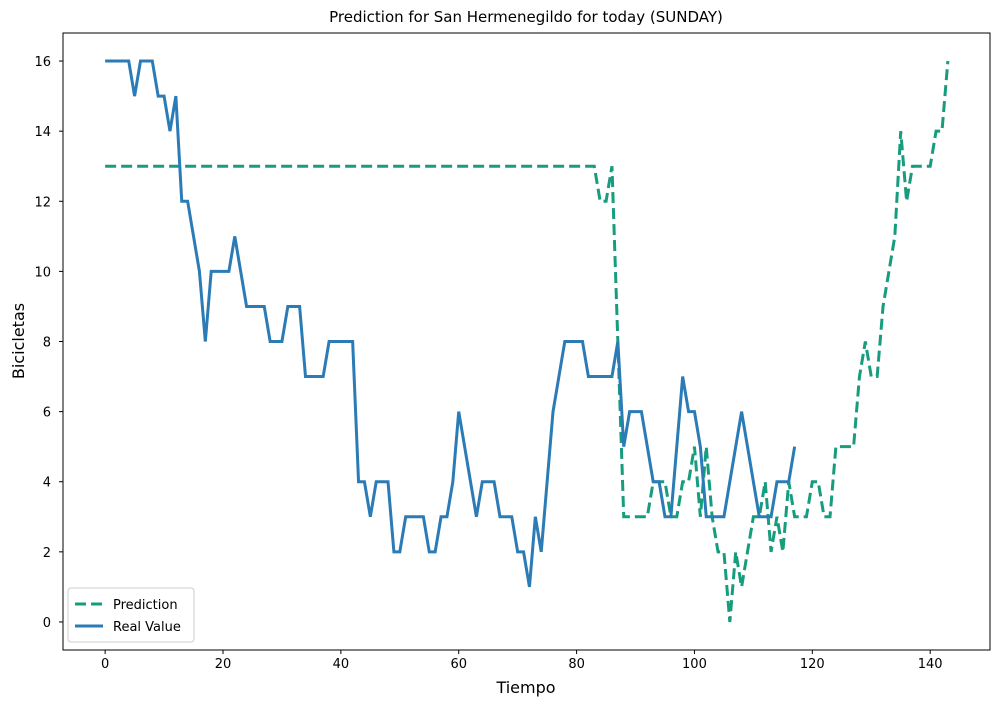  What do you see at coordinates (47, 553) in the screenshot?
I see `y-tick-label: 2` at bounding box center [47, 553].